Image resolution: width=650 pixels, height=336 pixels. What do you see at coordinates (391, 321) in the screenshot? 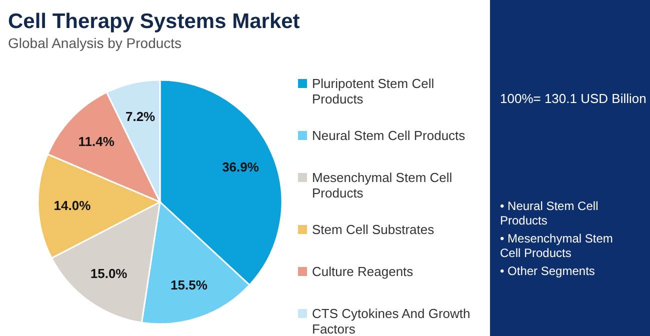
I see `legend-label: CTS Cytokines And Growth Factors` at bounding box center [391, 321].